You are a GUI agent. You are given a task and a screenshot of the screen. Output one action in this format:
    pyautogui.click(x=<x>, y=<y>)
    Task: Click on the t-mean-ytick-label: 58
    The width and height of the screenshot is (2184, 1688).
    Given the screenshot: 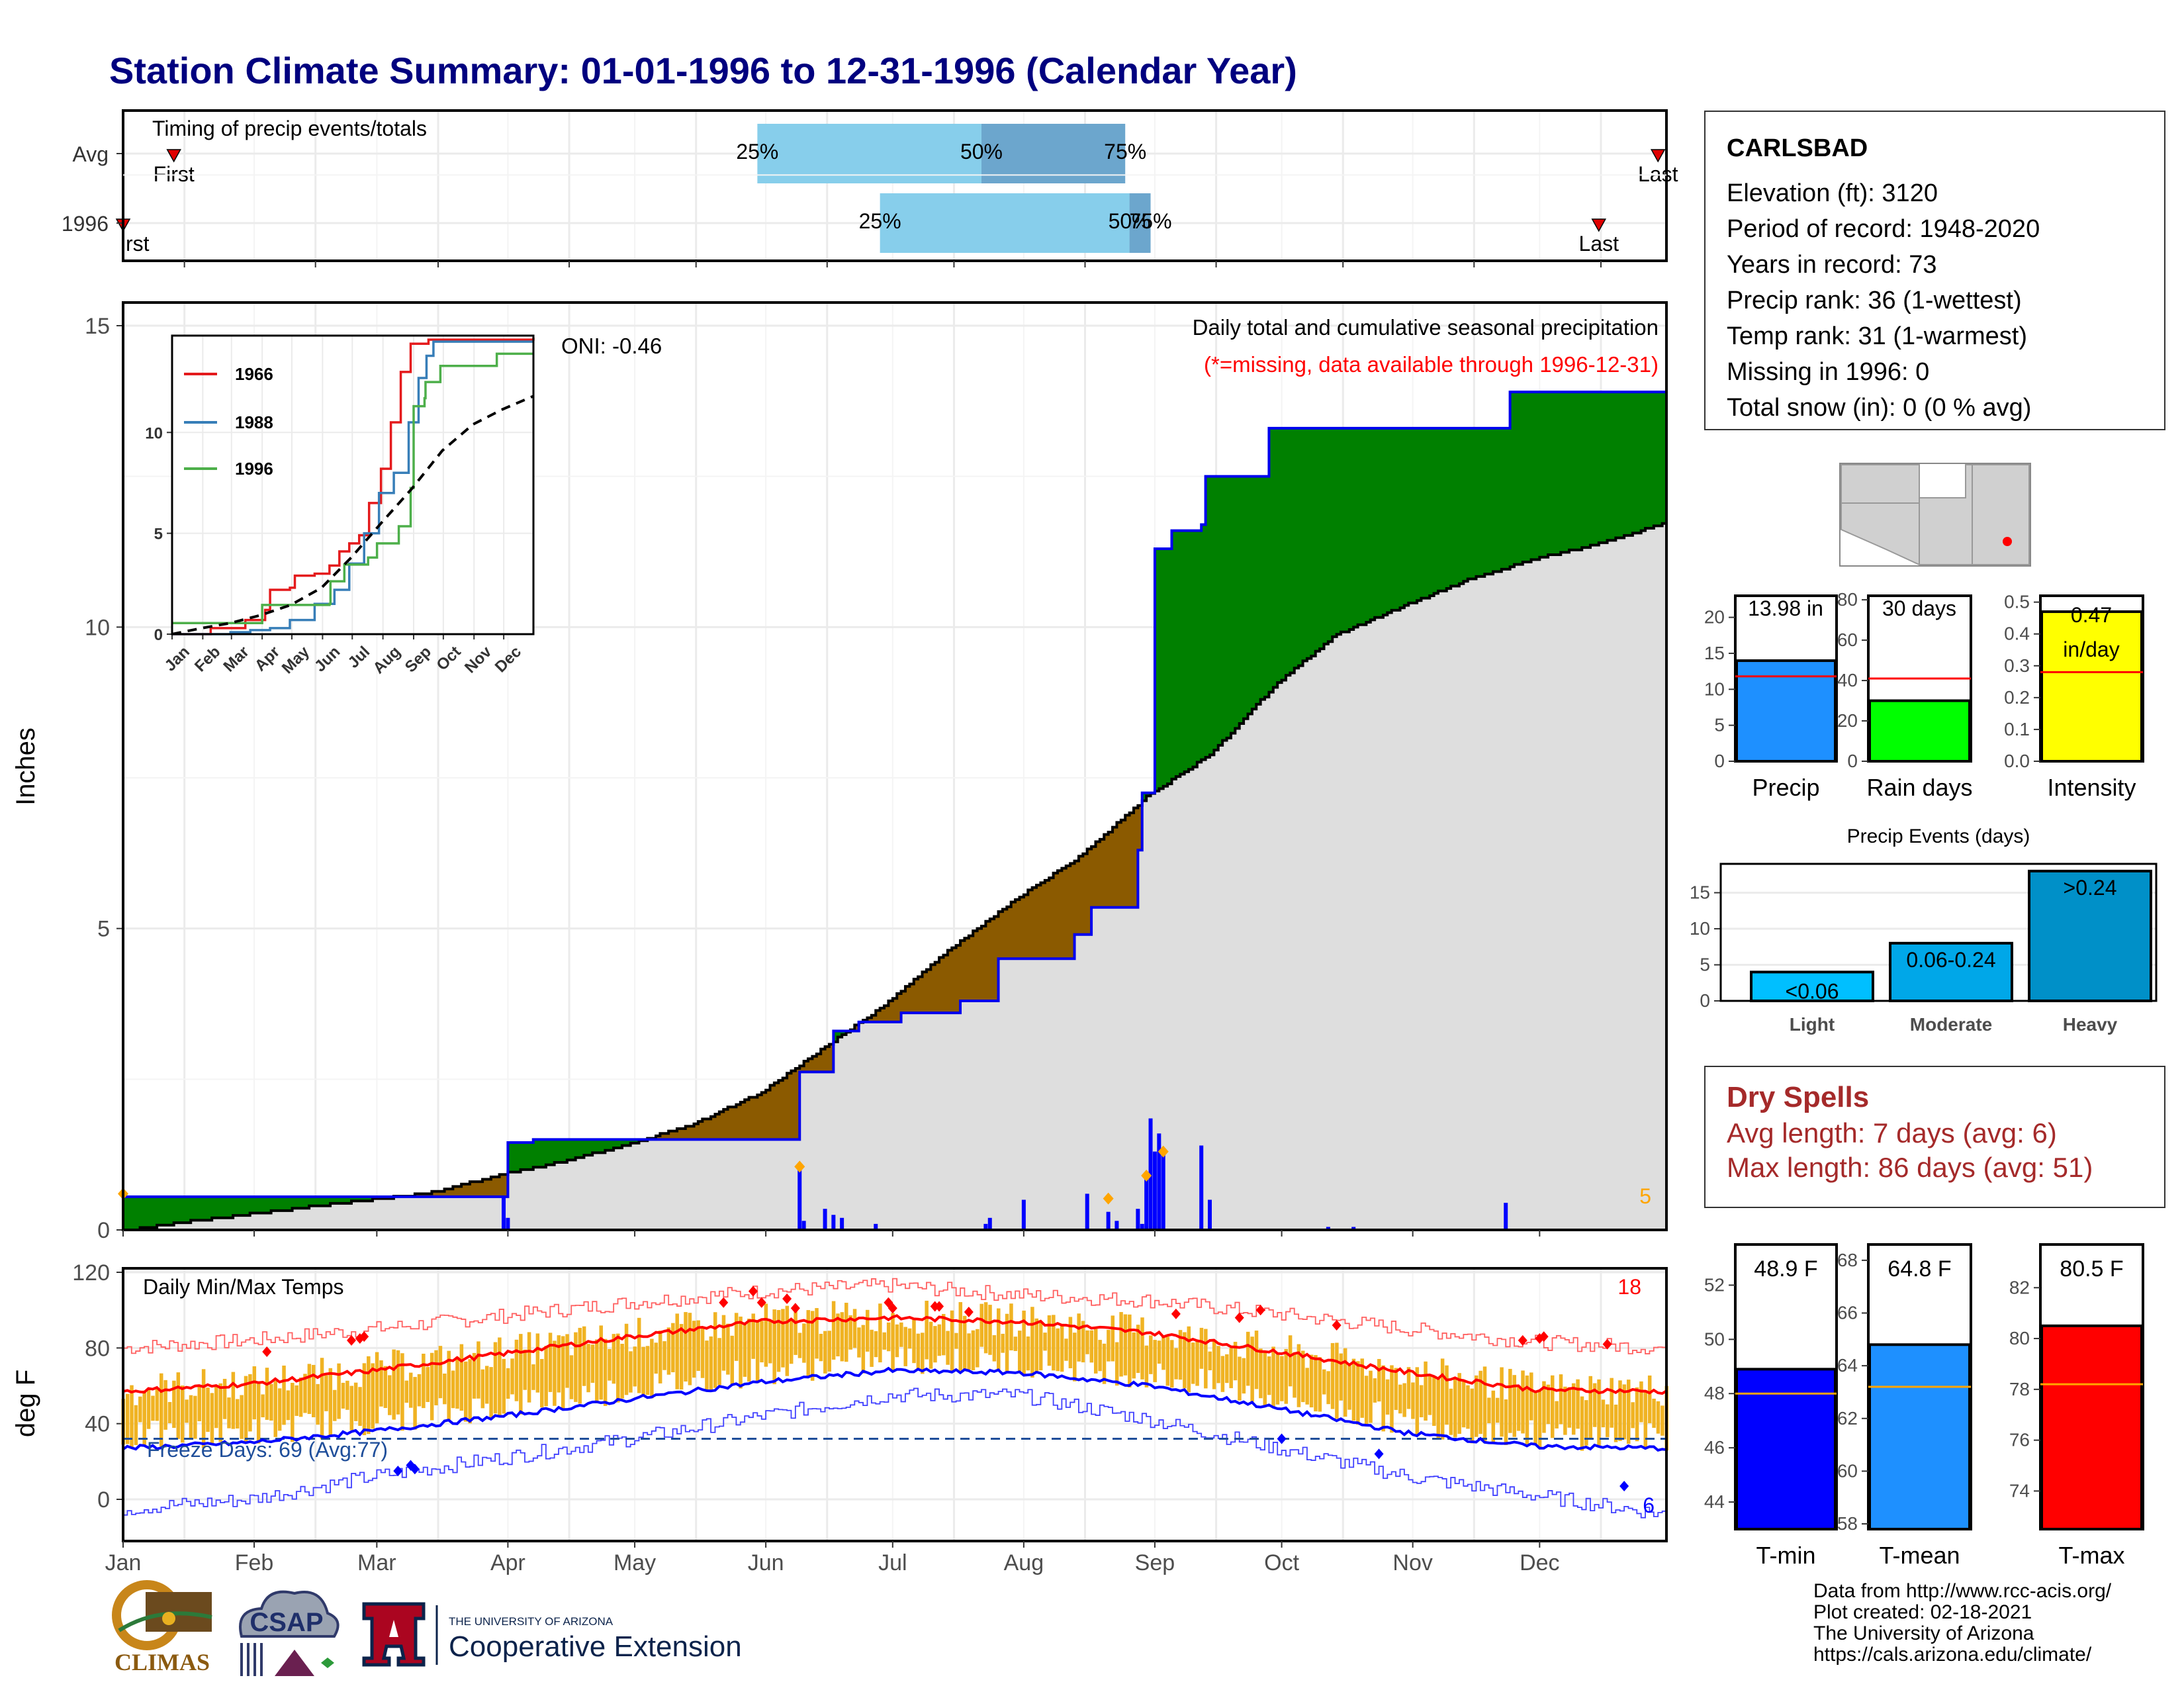 What is the action you would take?
    pyautogui.click(x=1848, y=1523)
    